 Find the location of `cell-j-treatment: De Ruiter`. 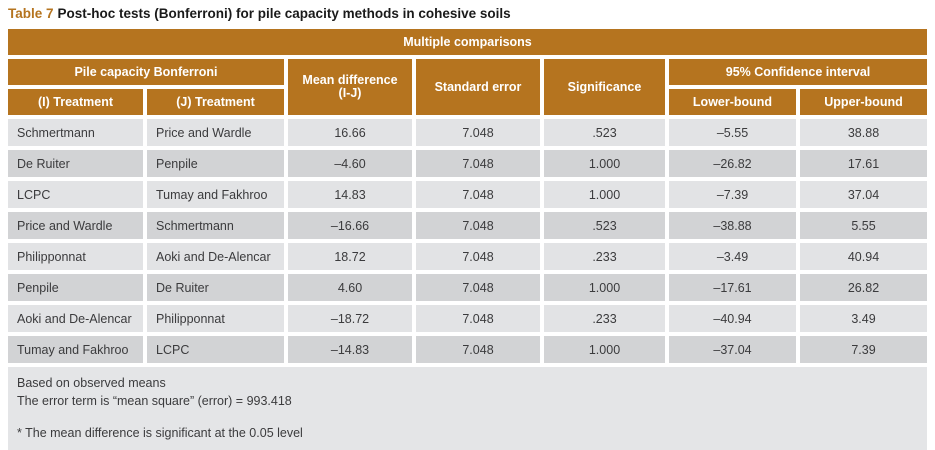

cell-j-treatment: De Ruiter is located at coordinates (215, 287).